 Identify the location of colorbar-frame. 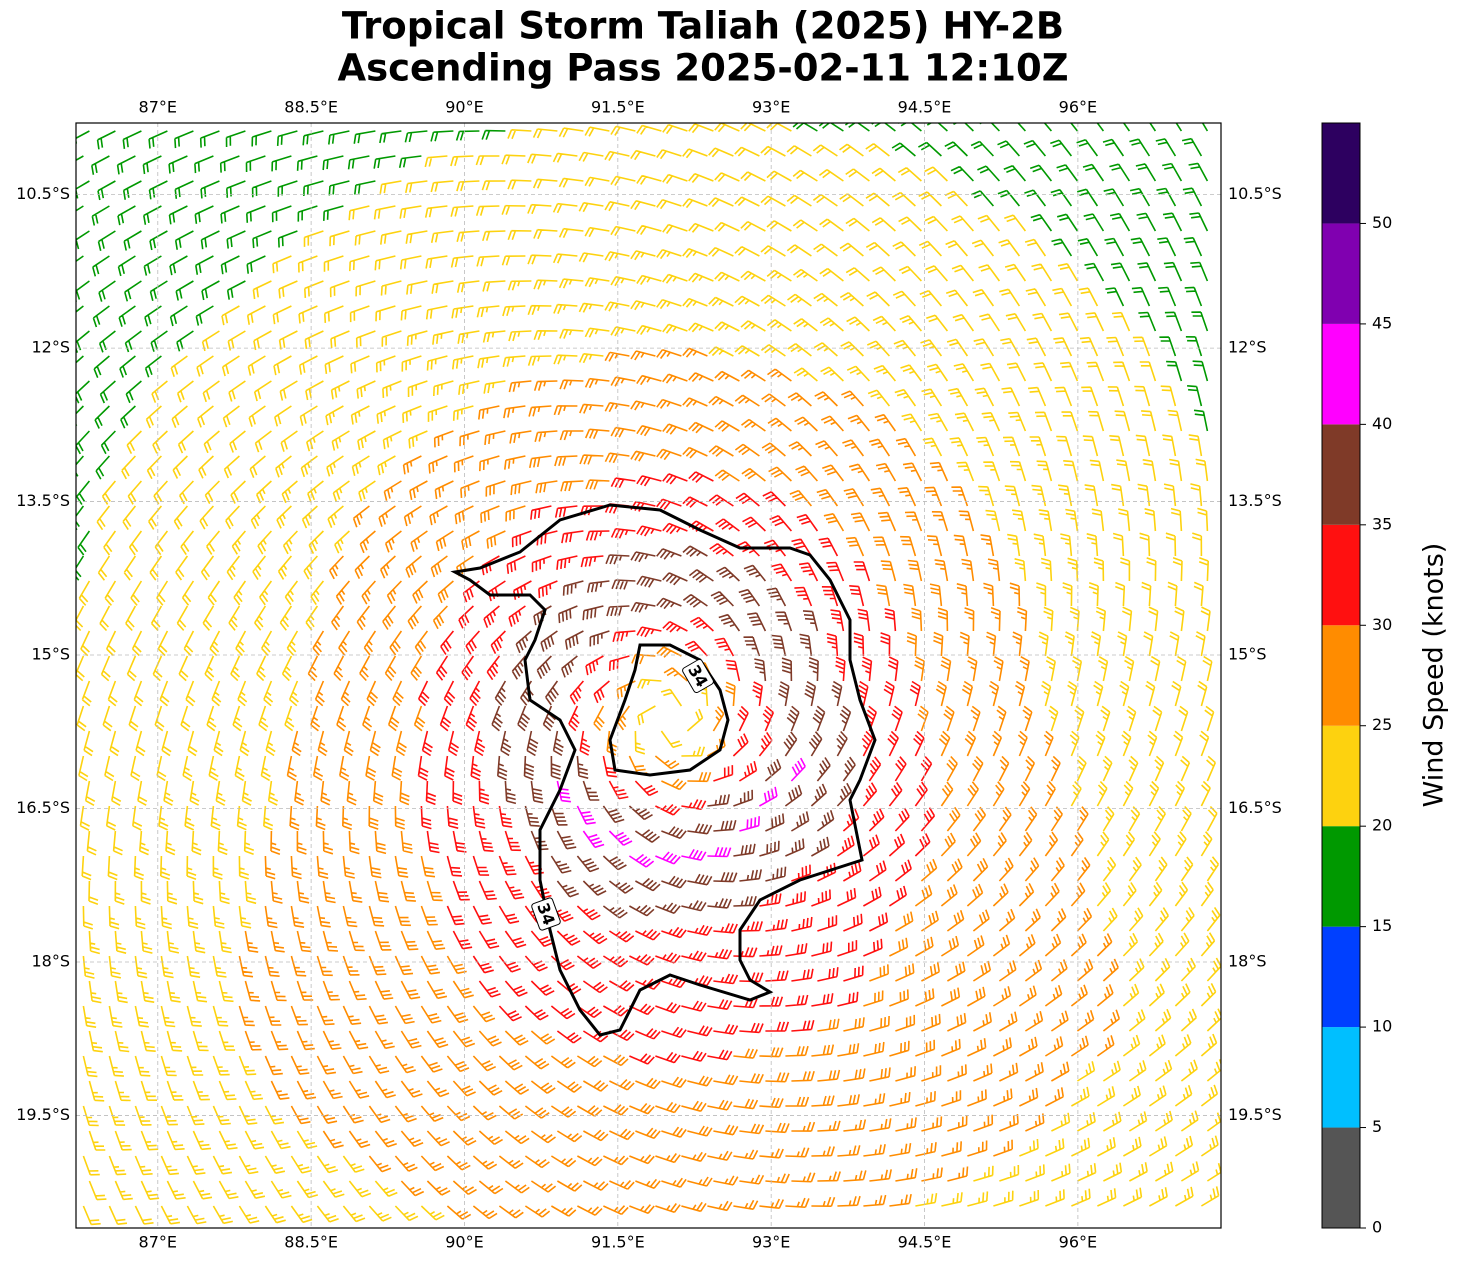
(1341, 675).